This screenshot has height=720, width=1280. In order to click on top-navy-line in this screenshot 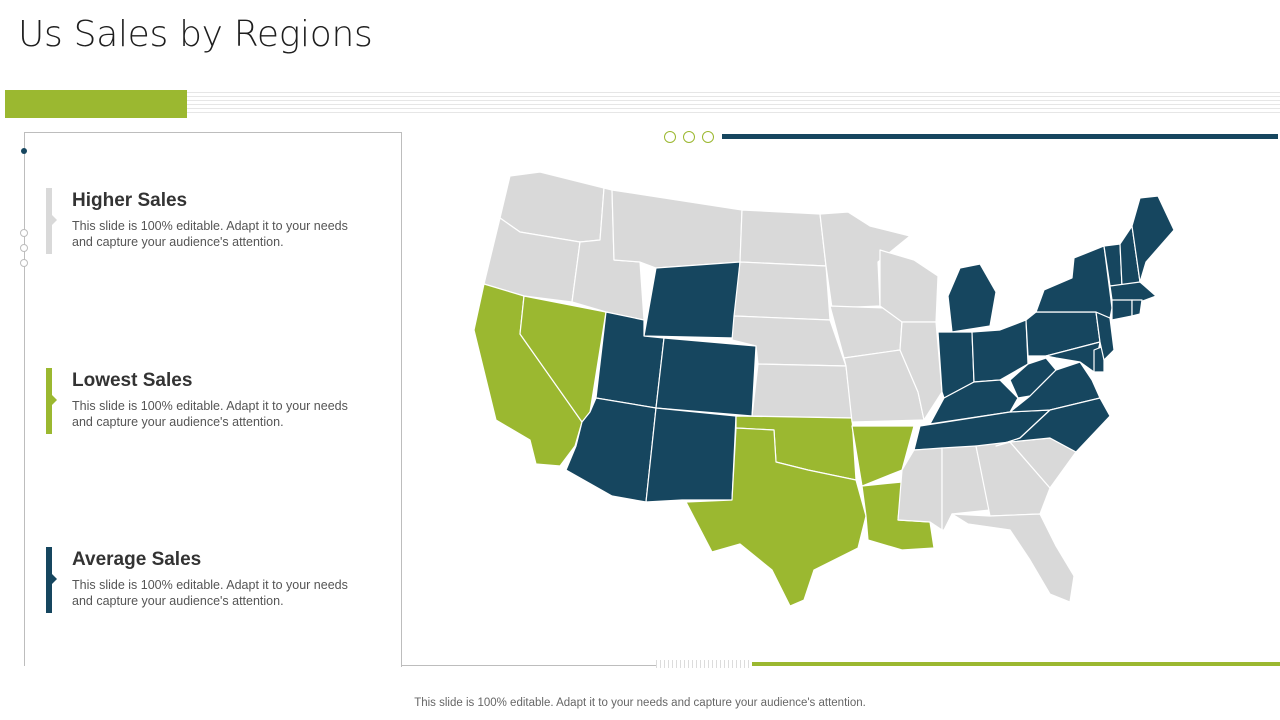, I will do `click(1000, 136)`.